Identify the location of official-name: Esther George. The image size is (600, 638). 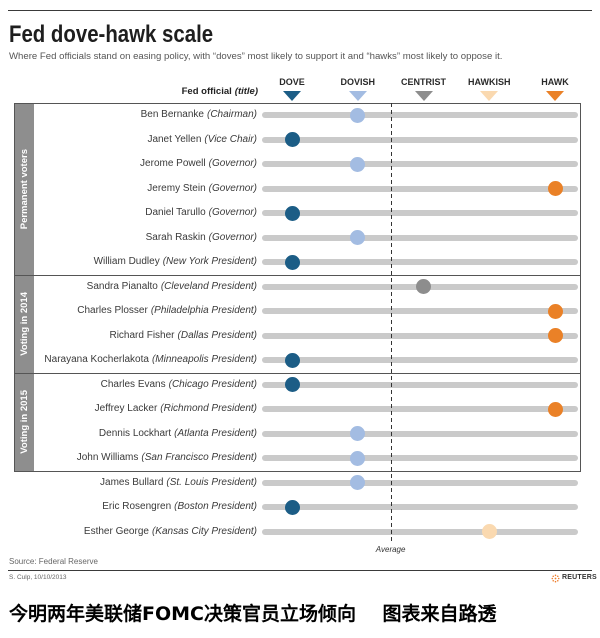
(116, 531).